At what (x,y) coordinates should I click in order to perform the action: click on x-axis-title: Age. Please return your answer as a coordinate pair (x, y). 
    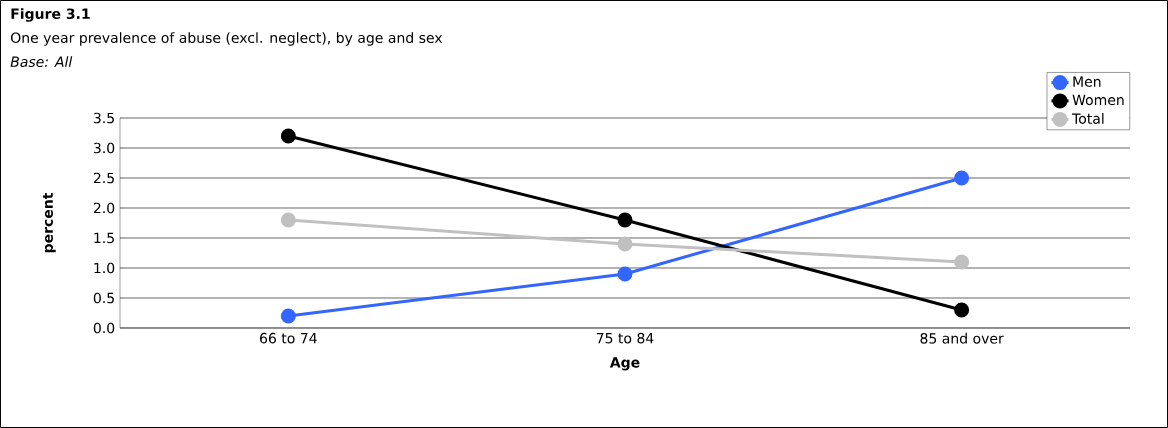
    Looking at the image, I should click on (624, 364).